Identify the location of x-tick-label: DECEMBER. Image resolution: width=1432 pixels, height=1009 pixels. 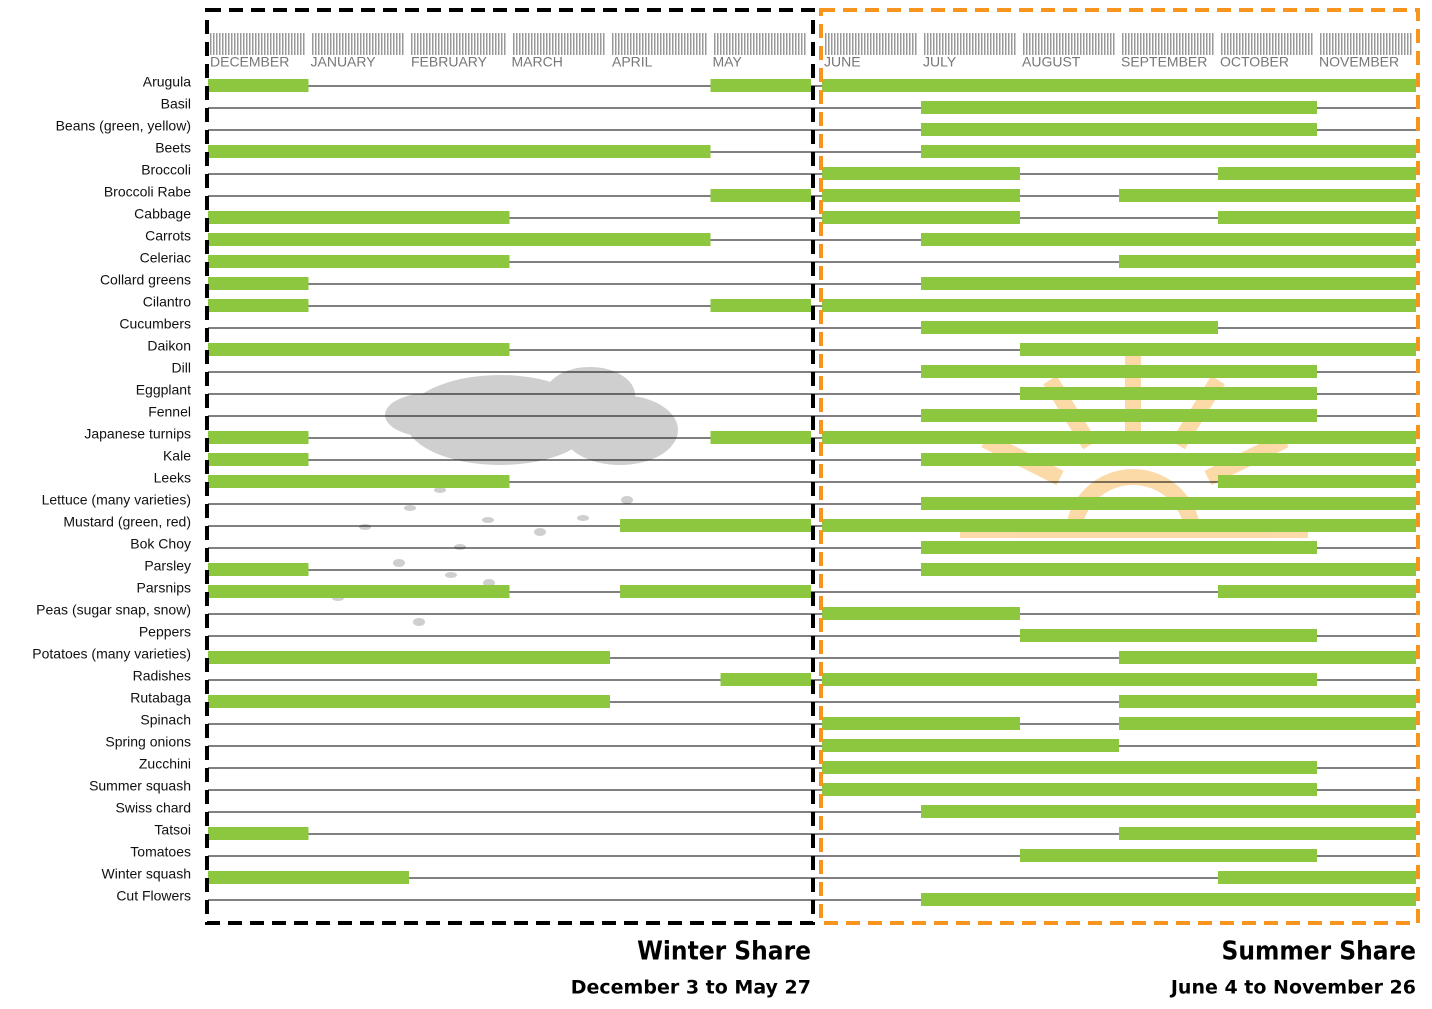
(249, 62).